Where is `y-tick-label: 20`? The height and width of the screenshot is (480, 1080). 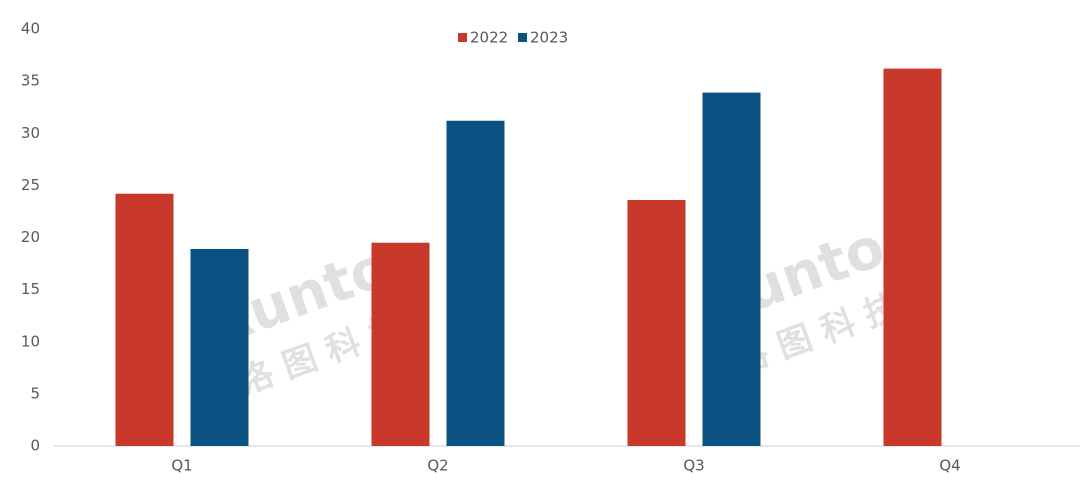 y-tick-label: 20 is located at coordinates (30, 237).